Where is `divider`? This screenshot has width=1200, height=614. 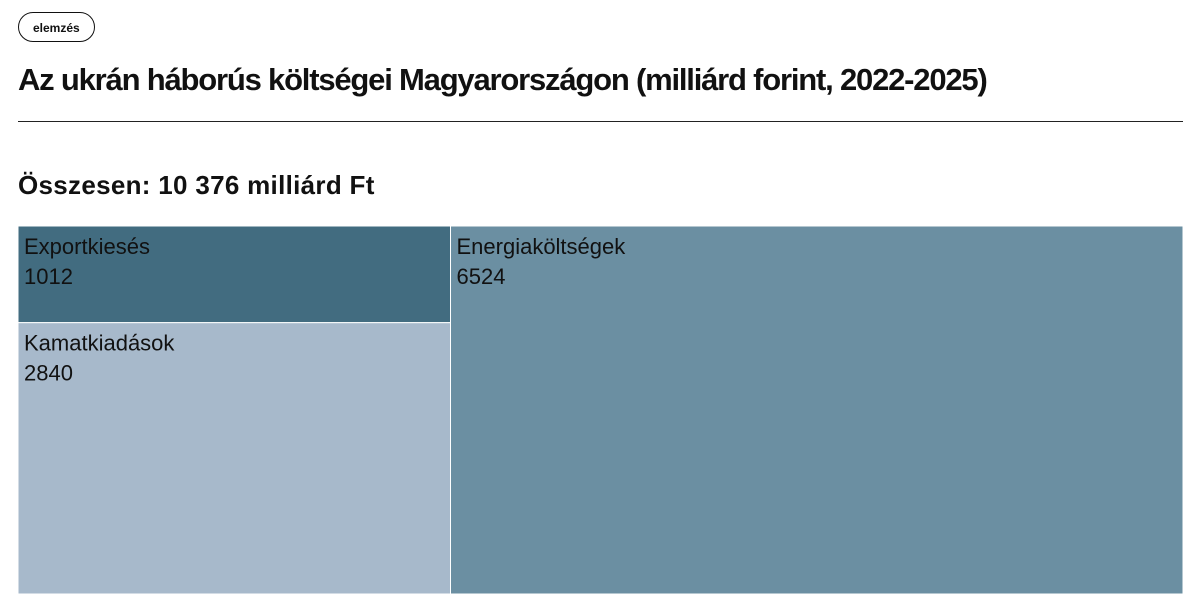 divider is located at coordinates (600, 121).